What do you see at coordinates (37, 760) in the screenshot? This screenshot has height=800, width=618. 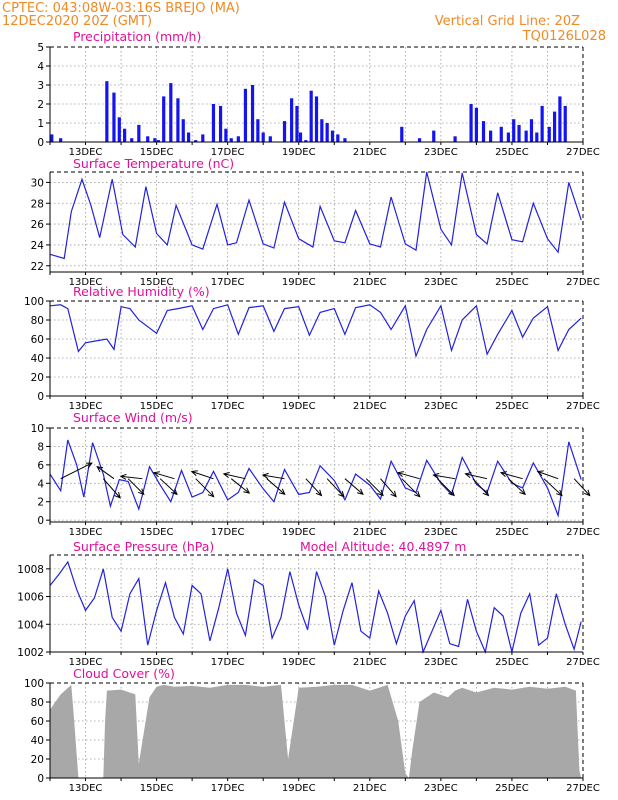 I see `y-tick-label: 20` at bounding box center [37, 760].